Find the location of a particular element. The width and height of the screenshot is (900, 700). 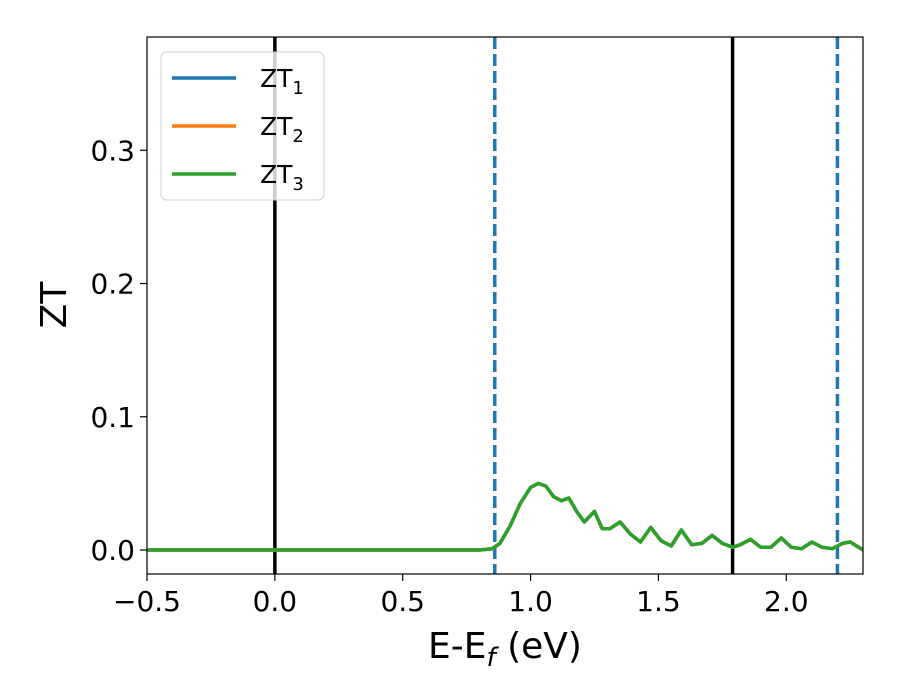

series-line-zt3 is located at coordinates (505, 516).